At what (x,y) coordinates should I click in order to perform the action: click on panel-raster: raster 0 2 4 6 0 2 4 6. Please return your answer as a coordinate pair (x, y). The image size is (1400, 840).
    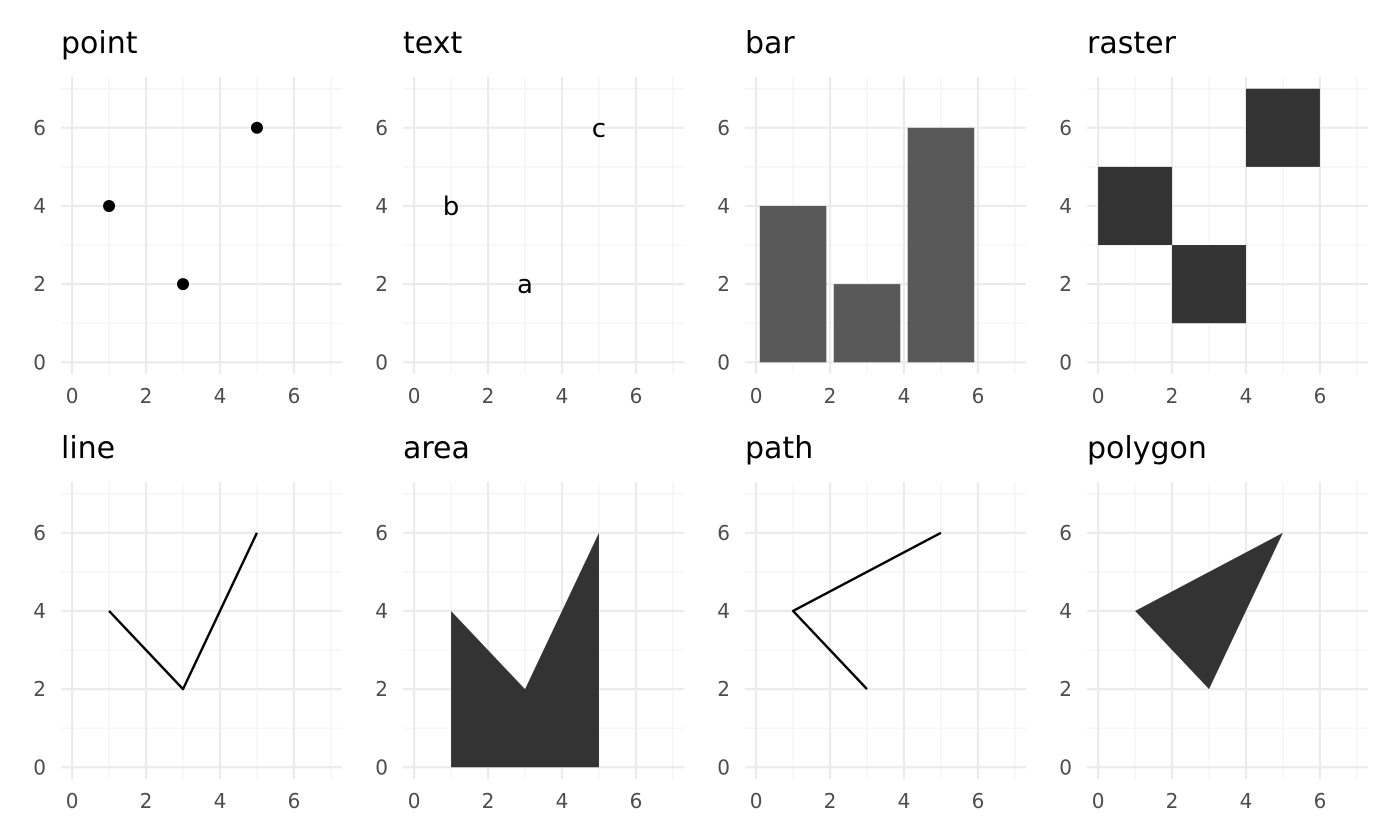
    Looking at the image, I should click on (1213, 217).